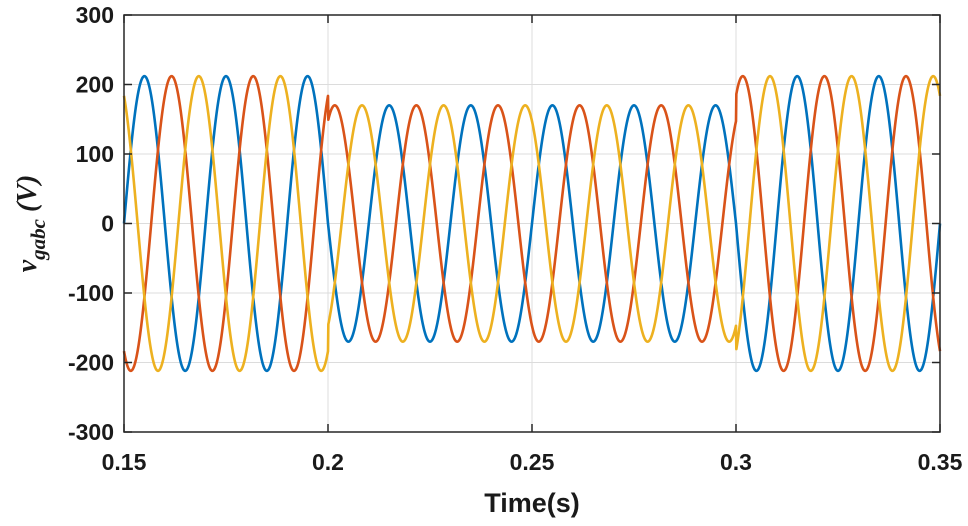 This screenshot has width=968, height=526. What do you see at coordinates (27, 265) in the screenshot?
I see `y-axis-label-main: v` at bounding box center [27, 265].